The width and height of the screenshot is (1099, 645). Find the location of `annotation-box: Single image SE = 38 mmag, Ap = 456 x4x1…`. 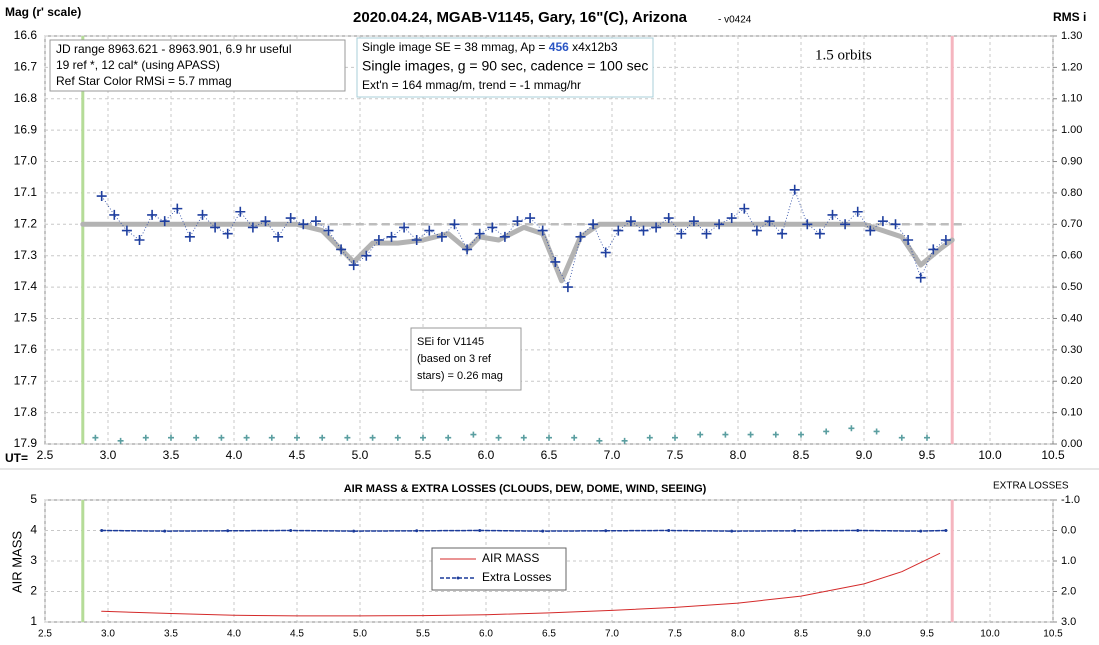

annotation-box: Single image SE = 38 mmag, Ap = 456 x4x1… is located at coordinates (505, 67).